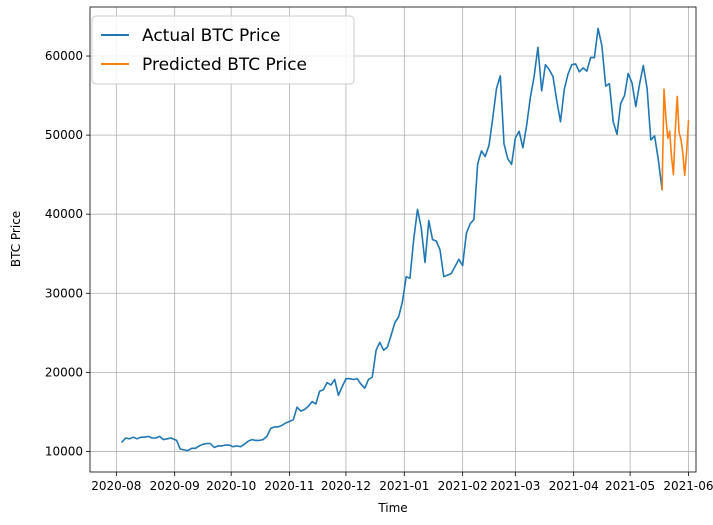  Describe the element at coordinates (463, 486) in the screenshot. I see `x-tick-label: 2021-02` at that location.